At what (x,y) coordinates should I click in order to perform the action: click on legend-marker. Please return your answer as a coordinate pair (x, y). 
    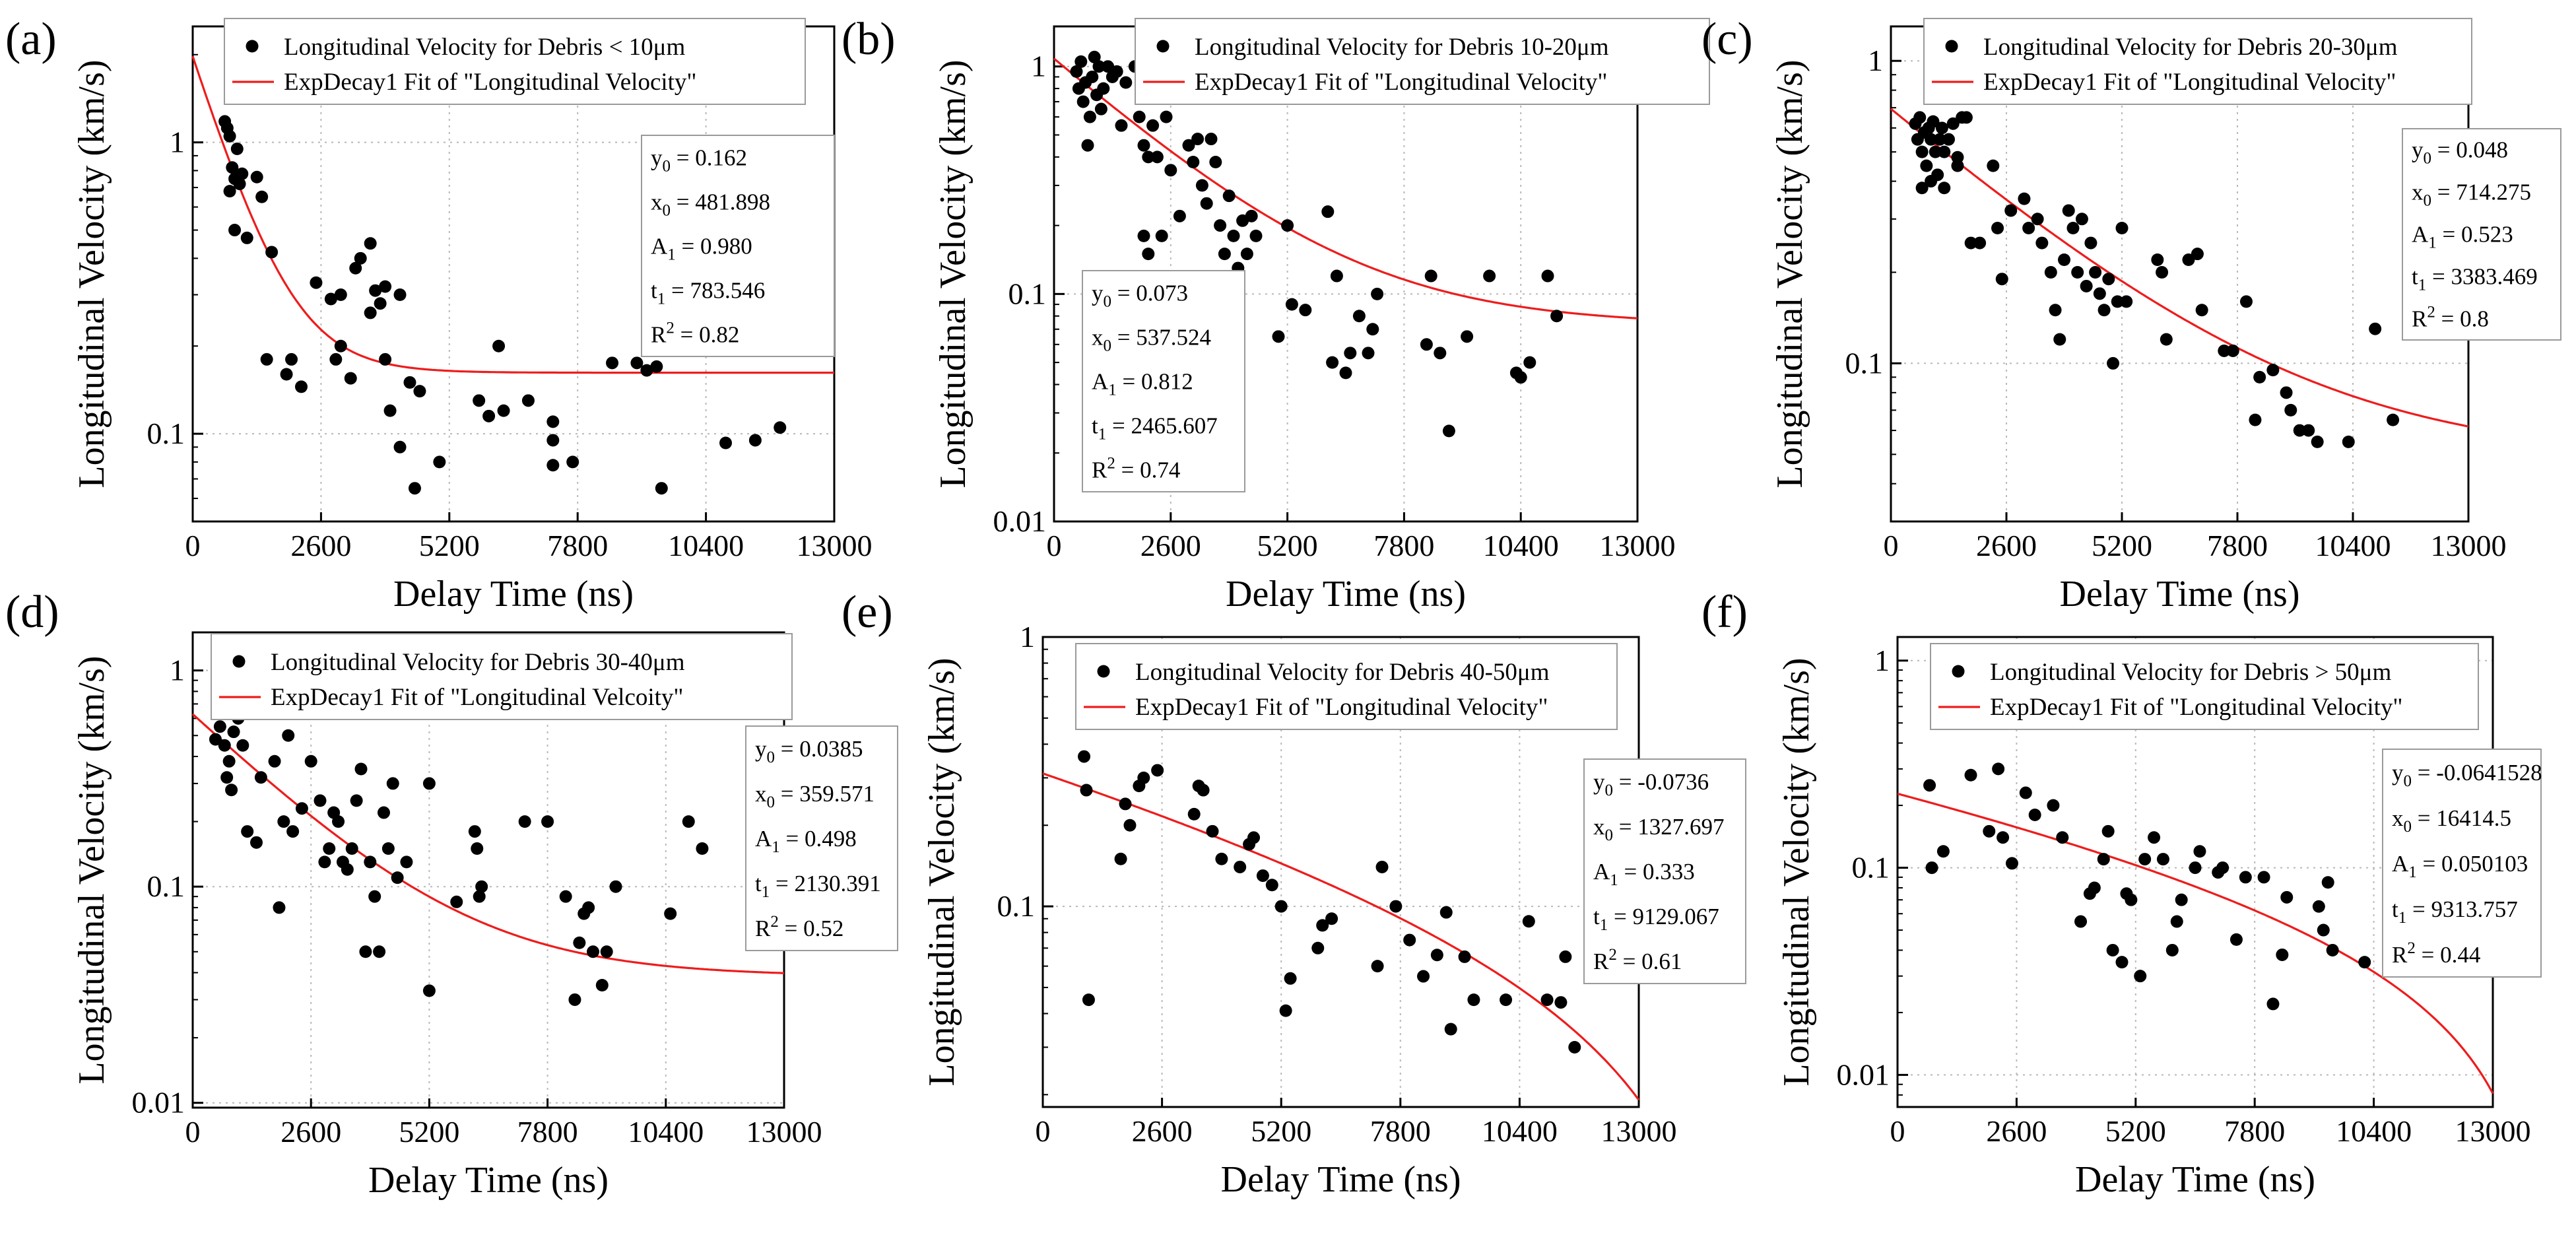
    Looking at the image, I should click on (1958, 671).